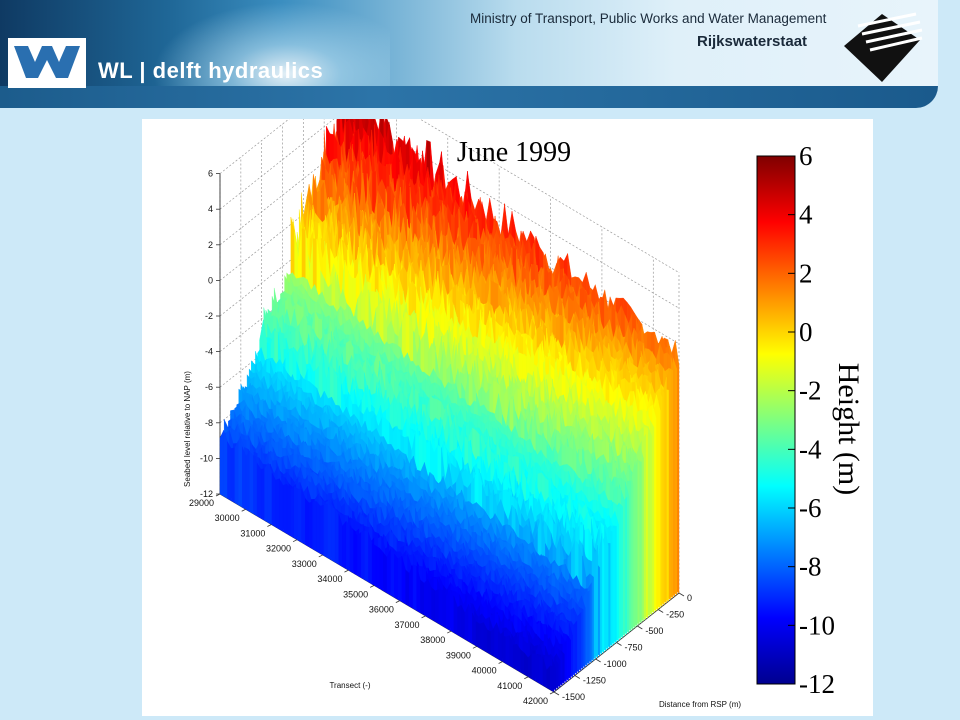 The image size is (960, 720). What do you see at coordinates (752, 41) in the screenshot?
I see `agency-name: Rijkswaterstaat` at bounding box center [752, 41].